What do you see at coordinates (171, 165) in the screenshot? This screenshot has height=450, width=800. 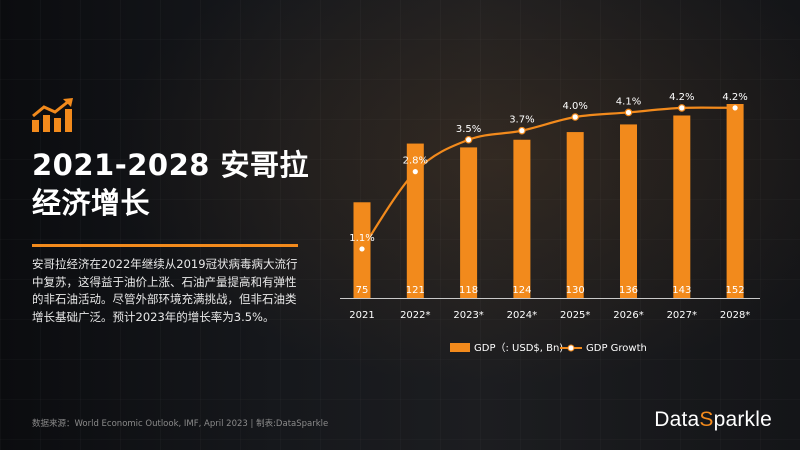 I see `title-line-1: 2021-2028 安哥拉` at bounding box center [171, 165].